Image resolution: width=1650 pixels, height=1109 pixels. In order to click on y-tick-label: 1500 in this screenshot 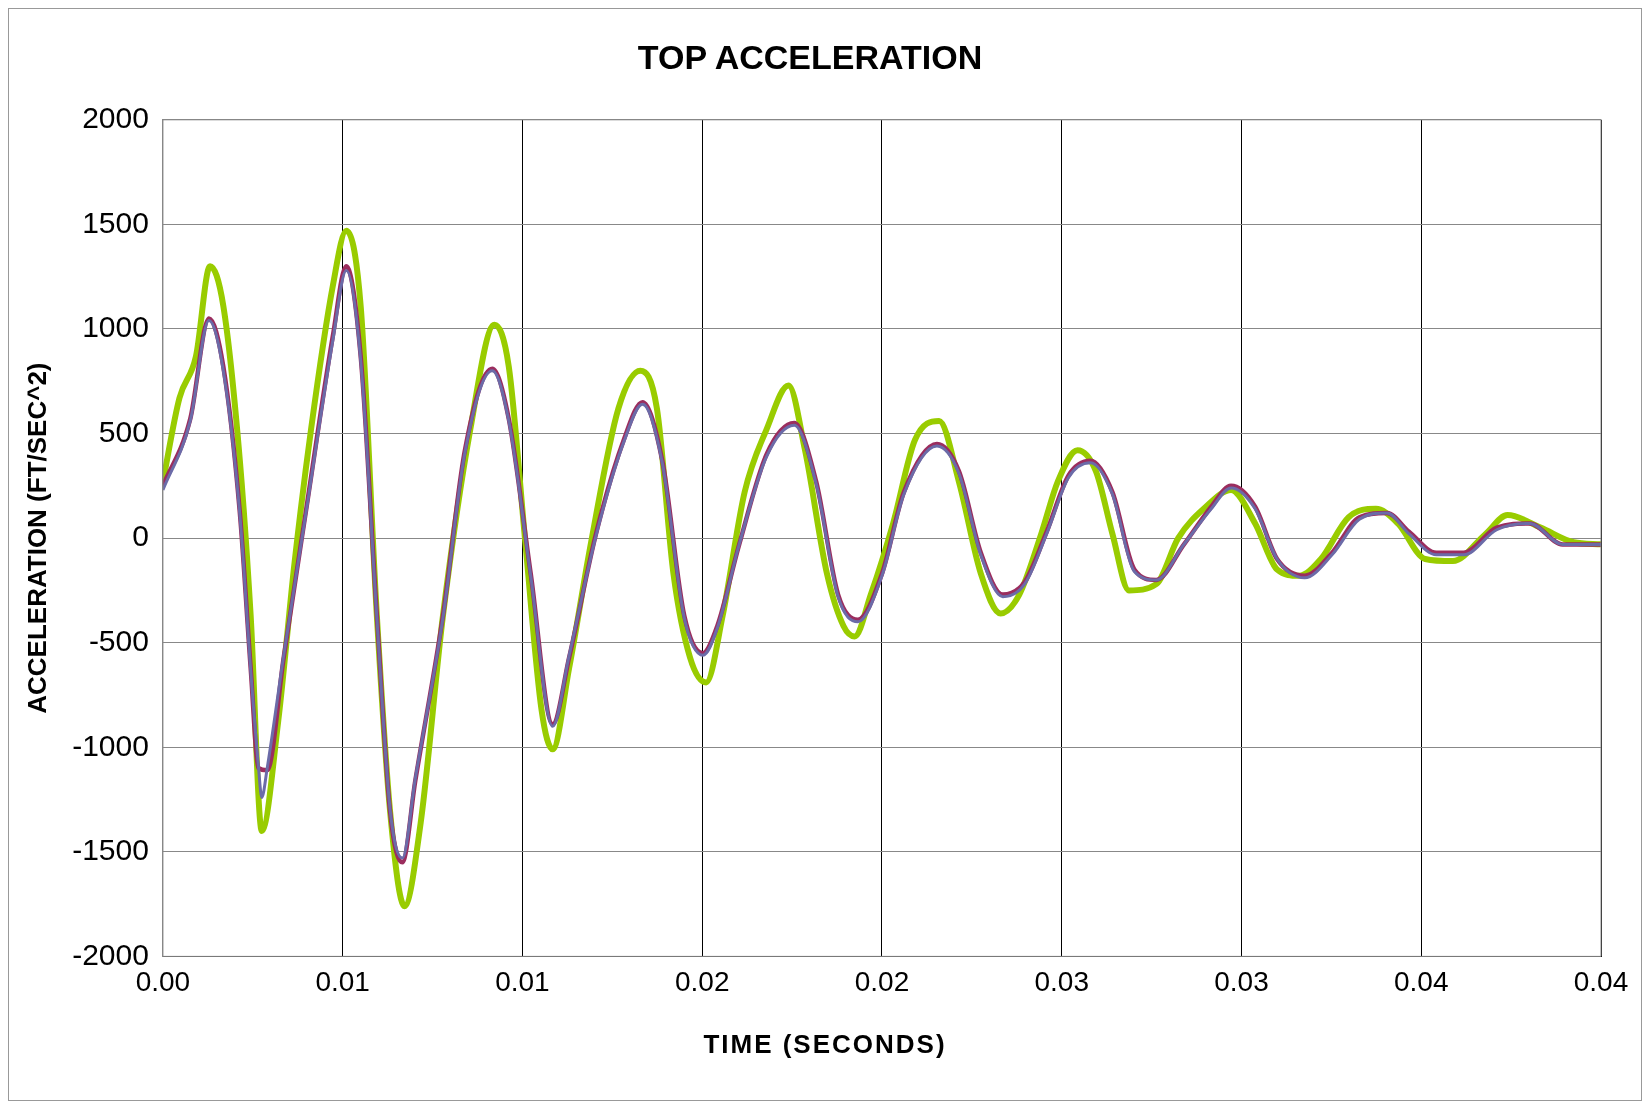, I will do `click(115, 222)`.